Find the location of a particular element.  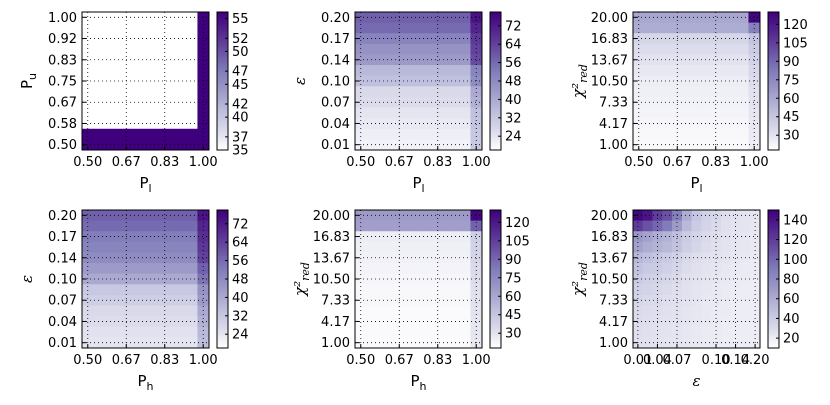

y-tick-label: 4.17 is located at coordinates (613, 322).